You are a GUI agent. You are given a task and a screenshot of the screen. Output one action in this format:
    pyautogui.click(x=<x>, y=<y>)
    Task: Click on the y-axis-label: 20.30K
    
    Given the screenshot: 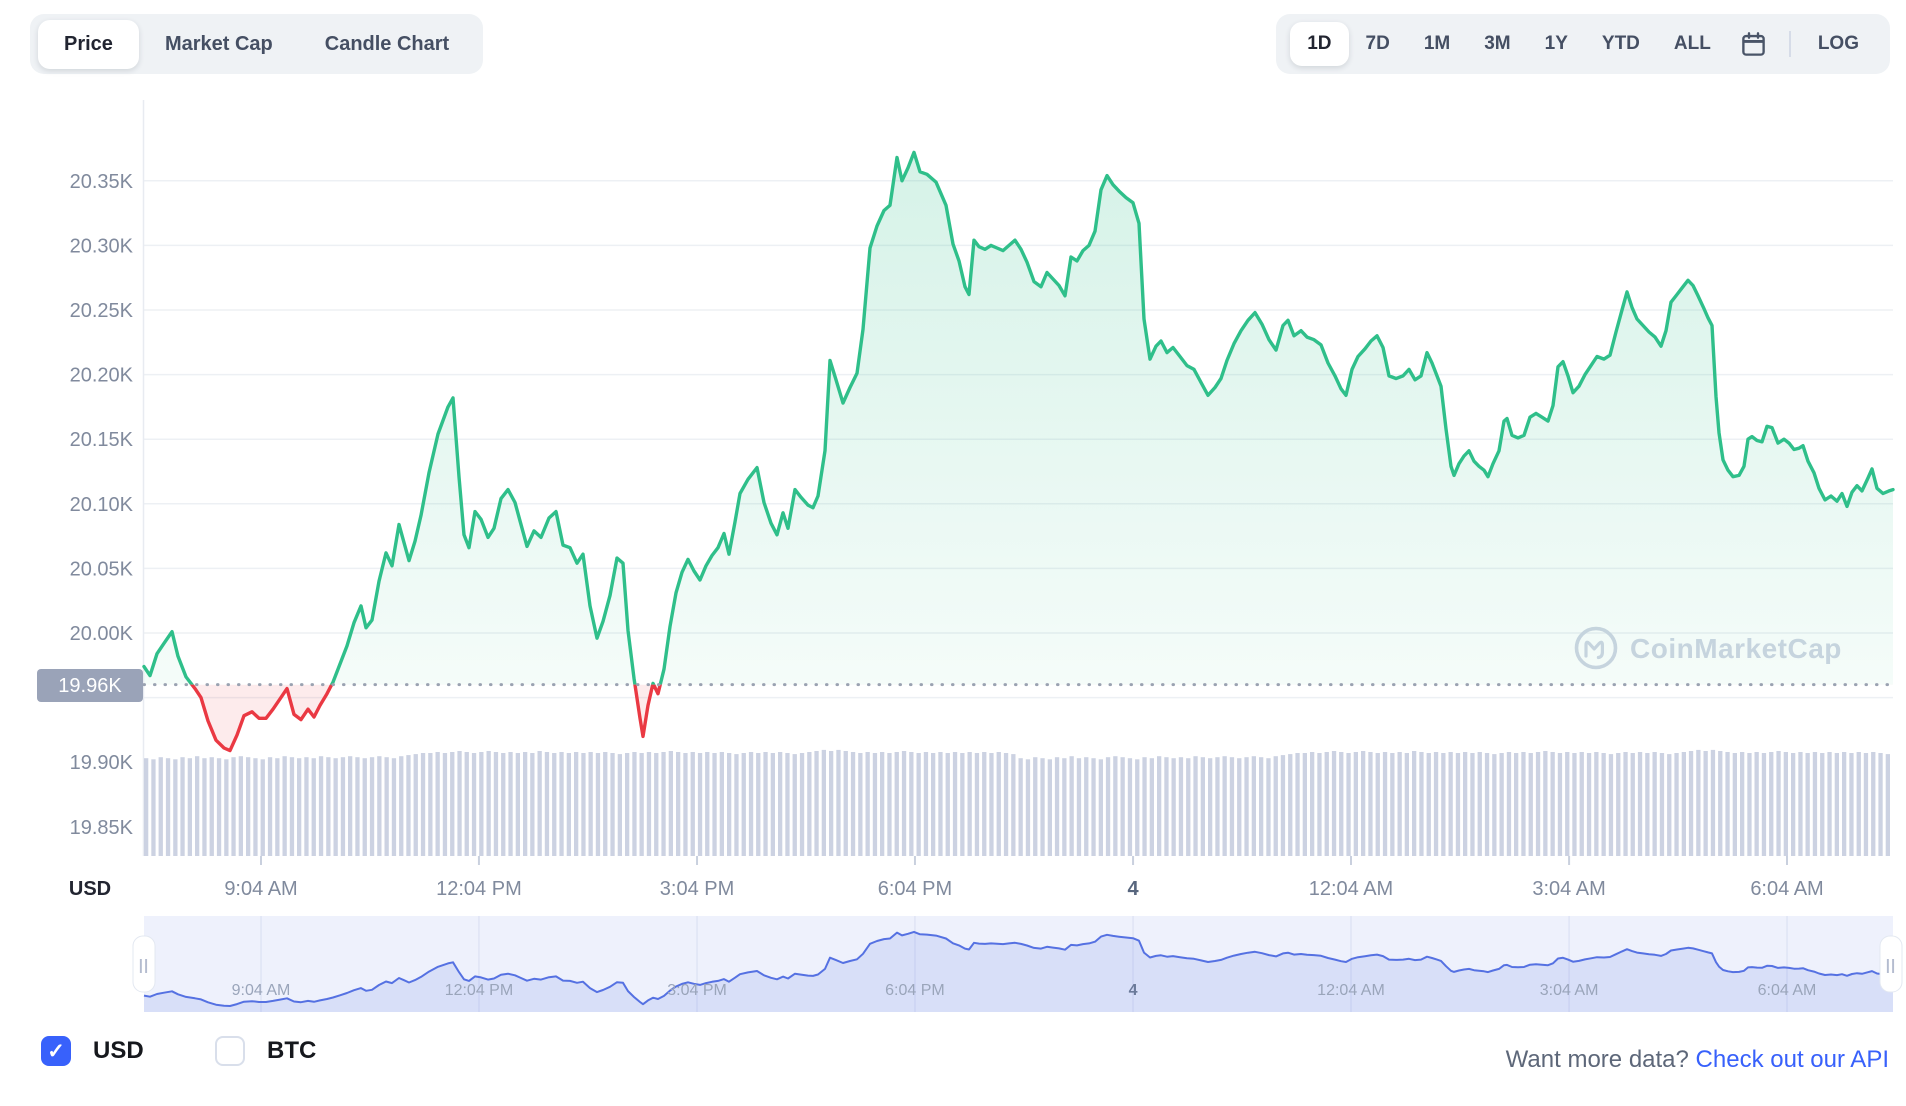 What is the action you would take?
    pyautogui.click(x=102, y=246)
    